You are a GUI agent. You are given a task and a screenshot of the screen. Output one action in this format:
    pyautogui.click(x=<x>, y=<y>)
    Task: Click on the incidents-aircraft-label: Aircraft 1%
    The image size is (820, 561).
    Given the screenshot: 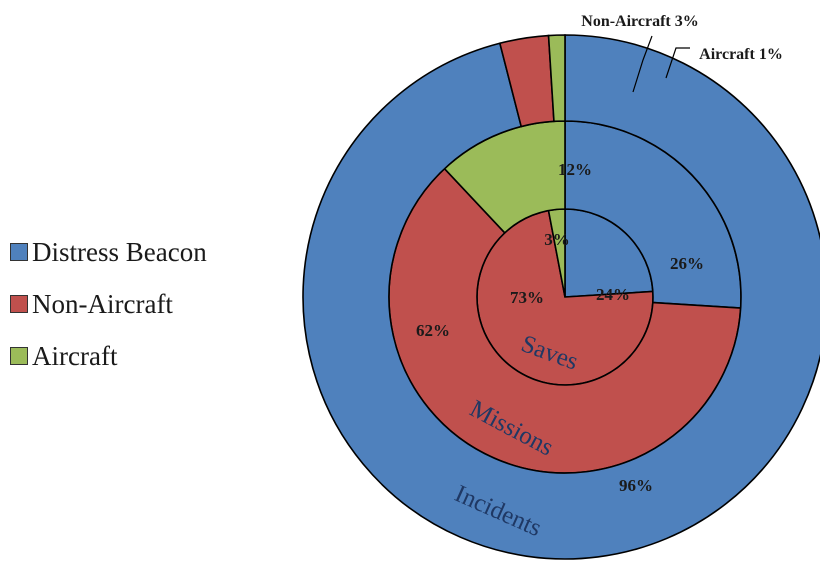 What is the action you would take?
    pyautogui.click(x=741, y=54)
    